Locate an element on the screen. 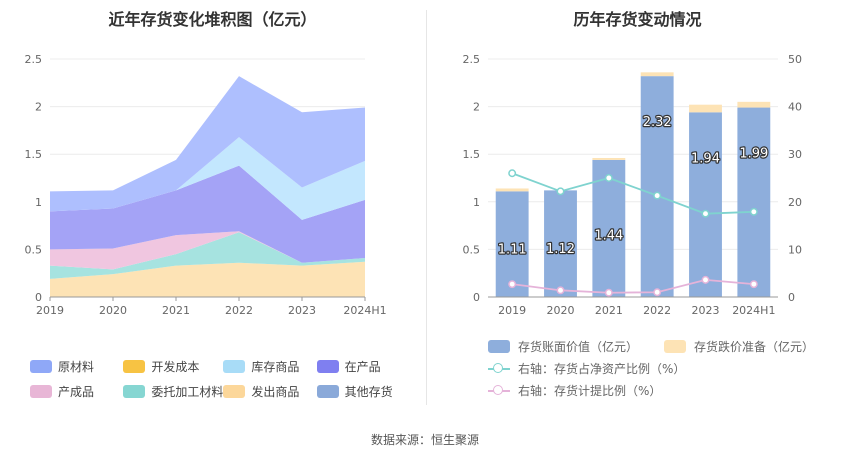 The width and height of the screenshot is (850, 459). right-y-right-tick-label: 0 is located at coordinates (791, 297).